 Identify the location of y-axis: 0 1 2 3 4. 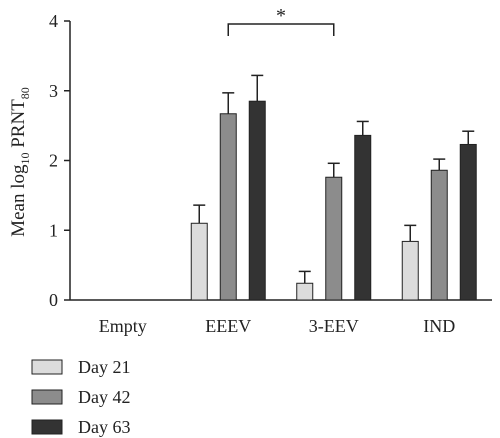
(60, 160).